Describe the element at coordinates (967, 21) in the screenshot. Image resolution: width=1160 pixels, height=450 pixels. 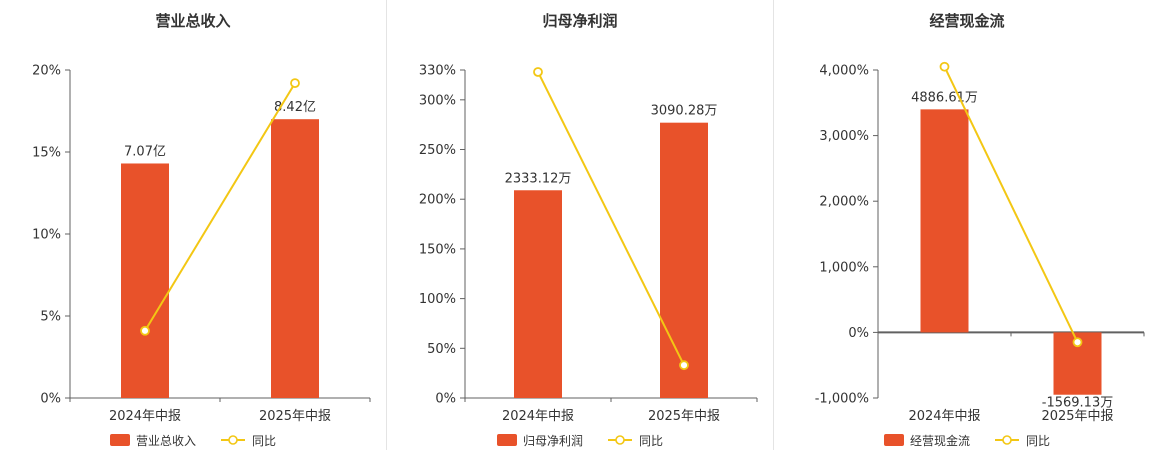
I see `chart-title: 经营现金流` at that location.